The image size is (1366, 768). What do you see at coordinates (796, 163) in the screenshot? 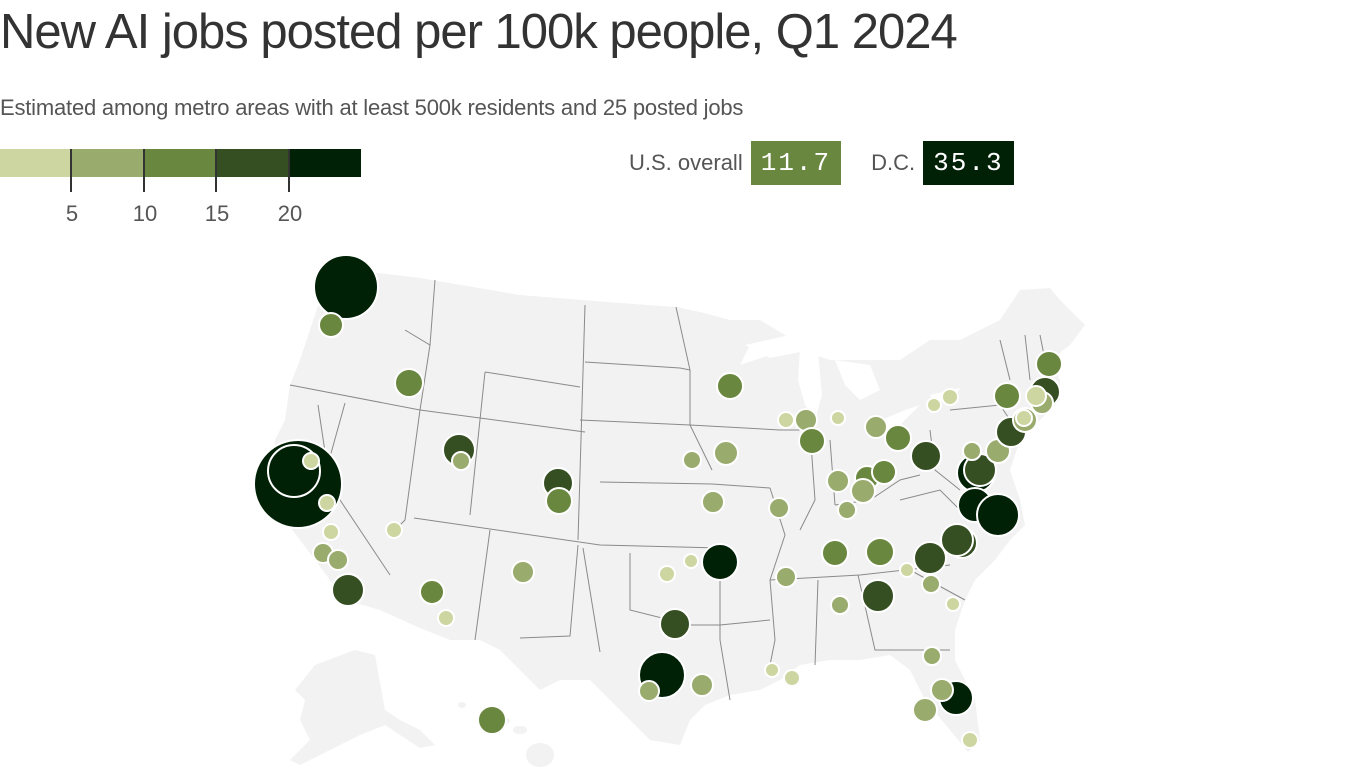
I see `us-overall-value: 11.7` at bounding box center [796, 163].